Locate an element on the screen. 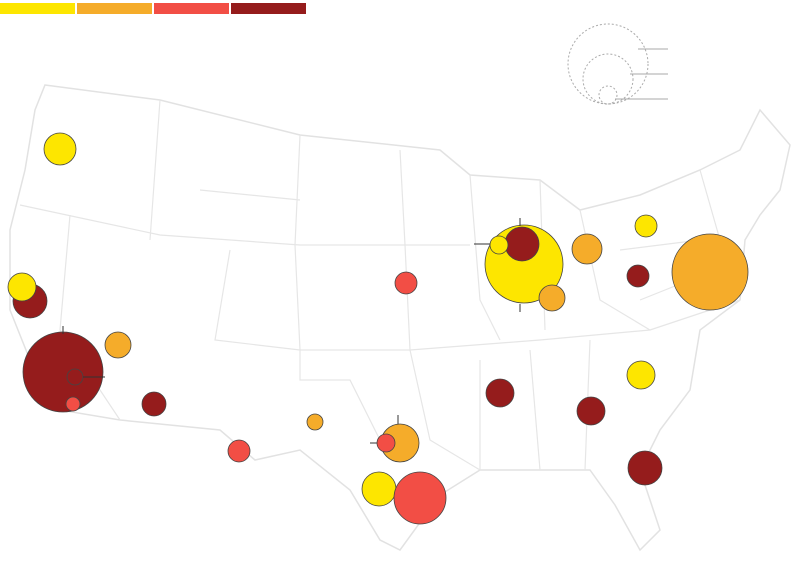 Image resolution: width=800 pixels, height=575 pixels. color-legend is located at coordinates (153, 8).